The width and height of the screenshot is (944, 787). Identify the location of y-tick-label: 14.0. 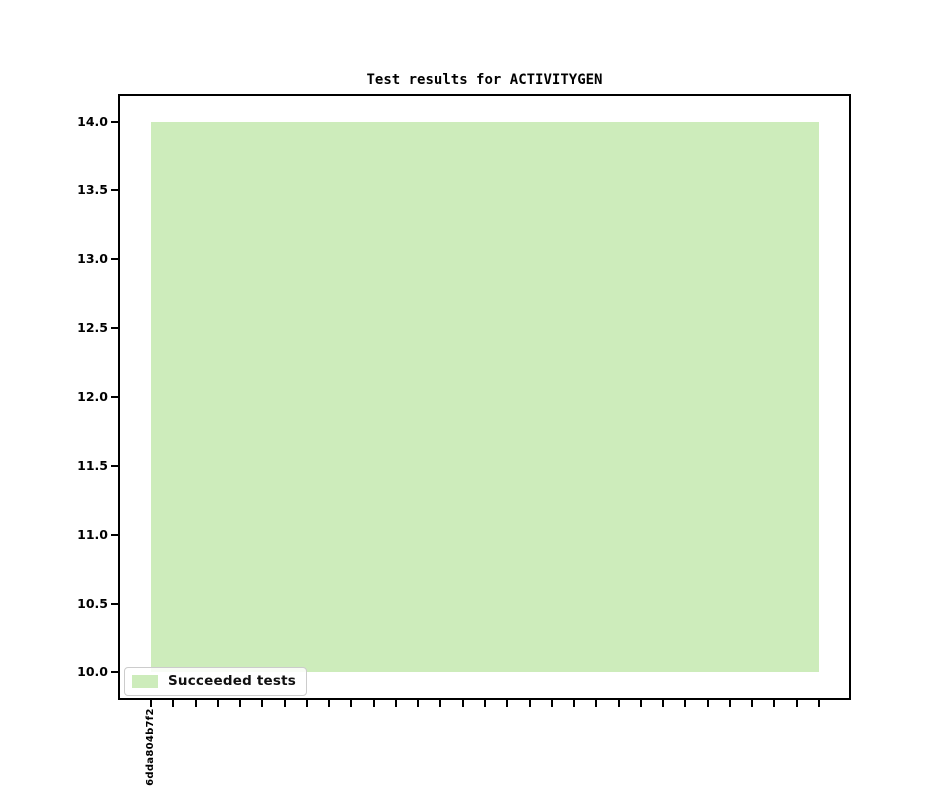
(92, 121).